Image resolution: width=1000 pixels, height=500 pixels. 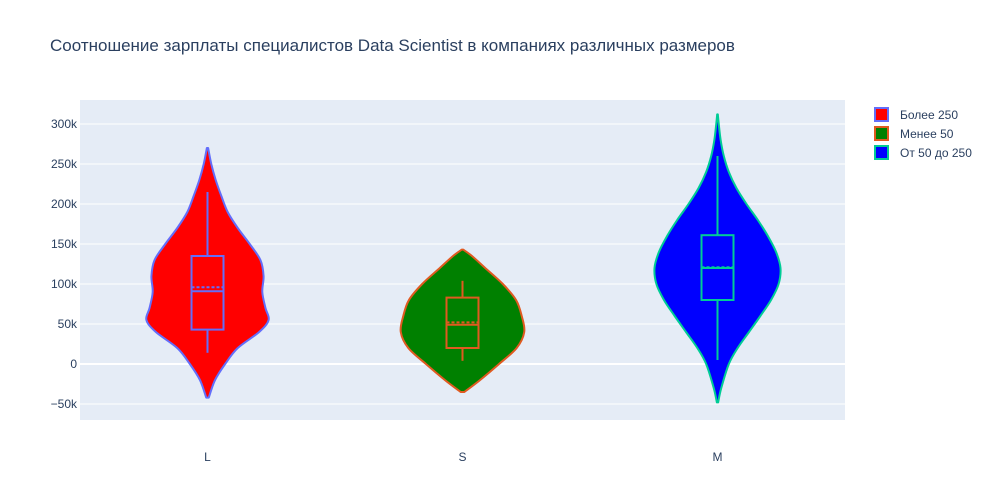 I want to click on legend-label: Менее 50, so click(x=927, y=134).